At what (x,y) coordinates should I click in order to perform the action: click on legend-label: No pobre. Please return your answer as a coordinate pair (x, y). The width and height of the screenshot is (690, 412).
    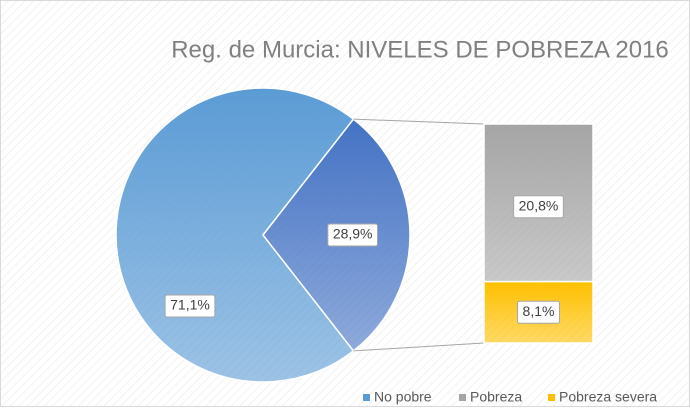
    Looking at the image, I should click on (403, 397).